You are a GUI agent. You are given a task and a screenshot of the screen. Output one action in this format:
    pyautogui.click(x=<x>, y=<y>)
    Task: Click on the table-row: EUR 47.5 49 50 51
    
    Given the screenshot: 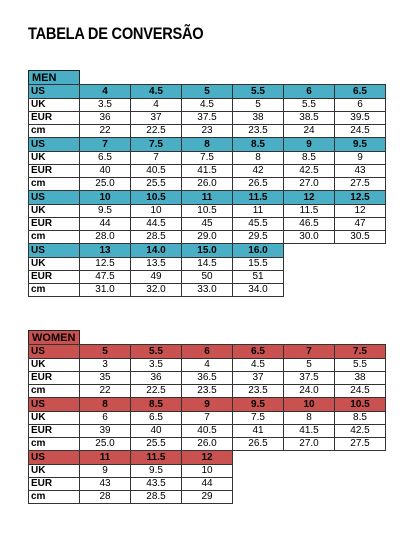 What is the action you would take?
    pyautogui.click(x=207, y=277)
    